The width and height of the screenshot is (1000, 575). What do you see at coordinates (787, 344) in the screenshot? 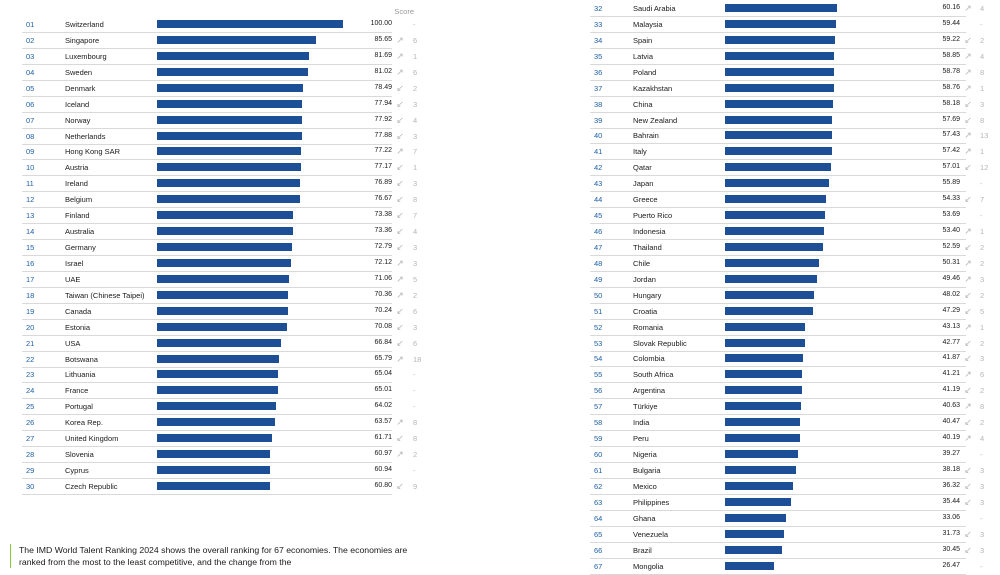
I see `ranking-row: 53 Slovak Republic 42.77 ↙ 2` at bounding box center [787, 344].